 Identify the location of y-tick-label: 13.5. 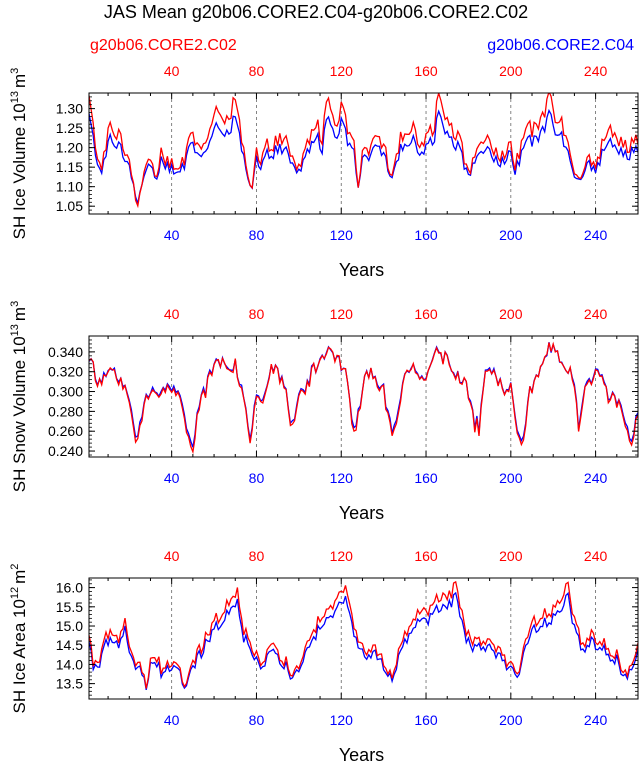
(69, 684).